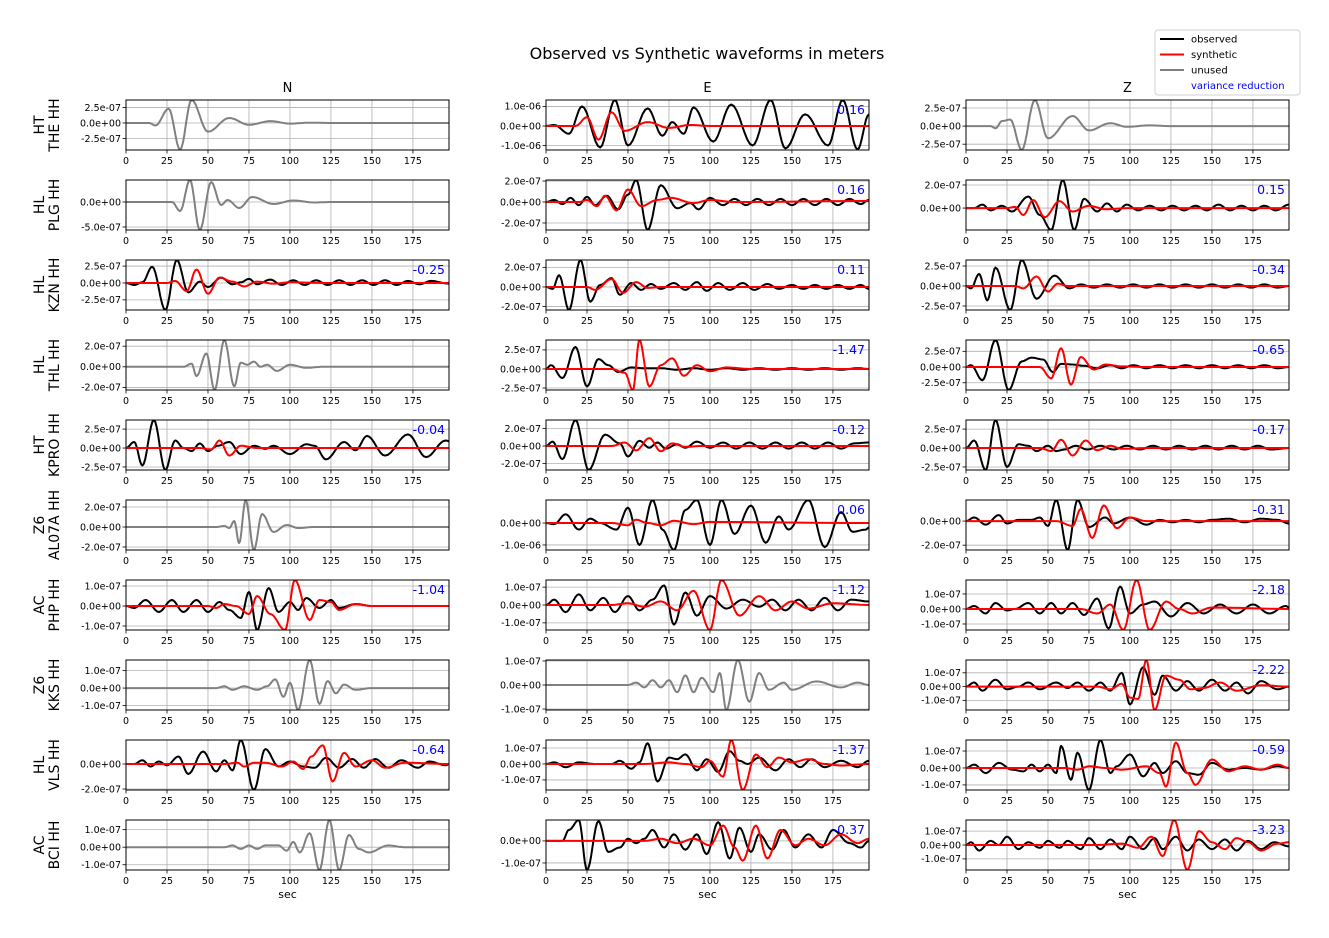  What do you see at coordinates (1269, 429) in the screenshot?
I see `variance-reduction-label: -0.17` at bounding box center [1269, 429].